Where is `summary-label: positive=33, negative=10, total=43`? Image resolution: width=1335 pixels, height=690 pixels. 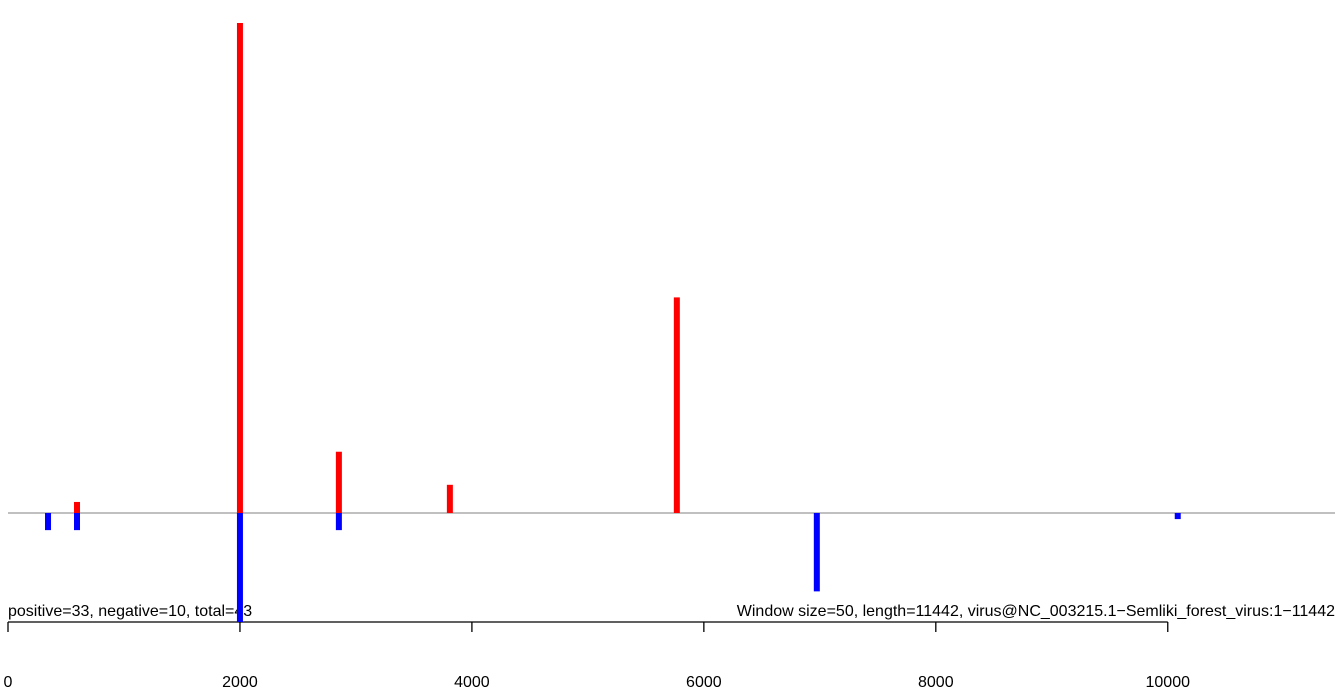 summary-label: positive=33, negative=10, total=43 is located at coordinates (130, 611).